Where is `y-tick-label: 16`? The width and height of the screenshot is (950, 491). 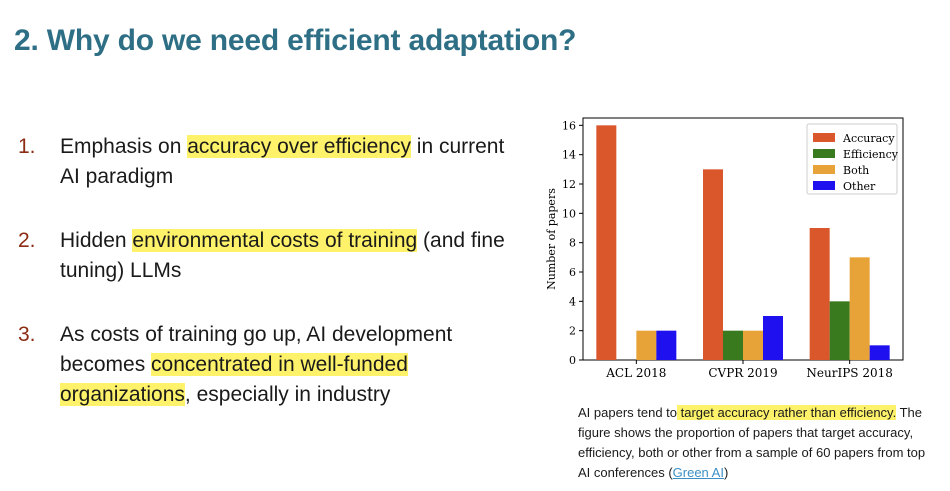
y-tick-label: 16 is located at coordinates (569, 125).